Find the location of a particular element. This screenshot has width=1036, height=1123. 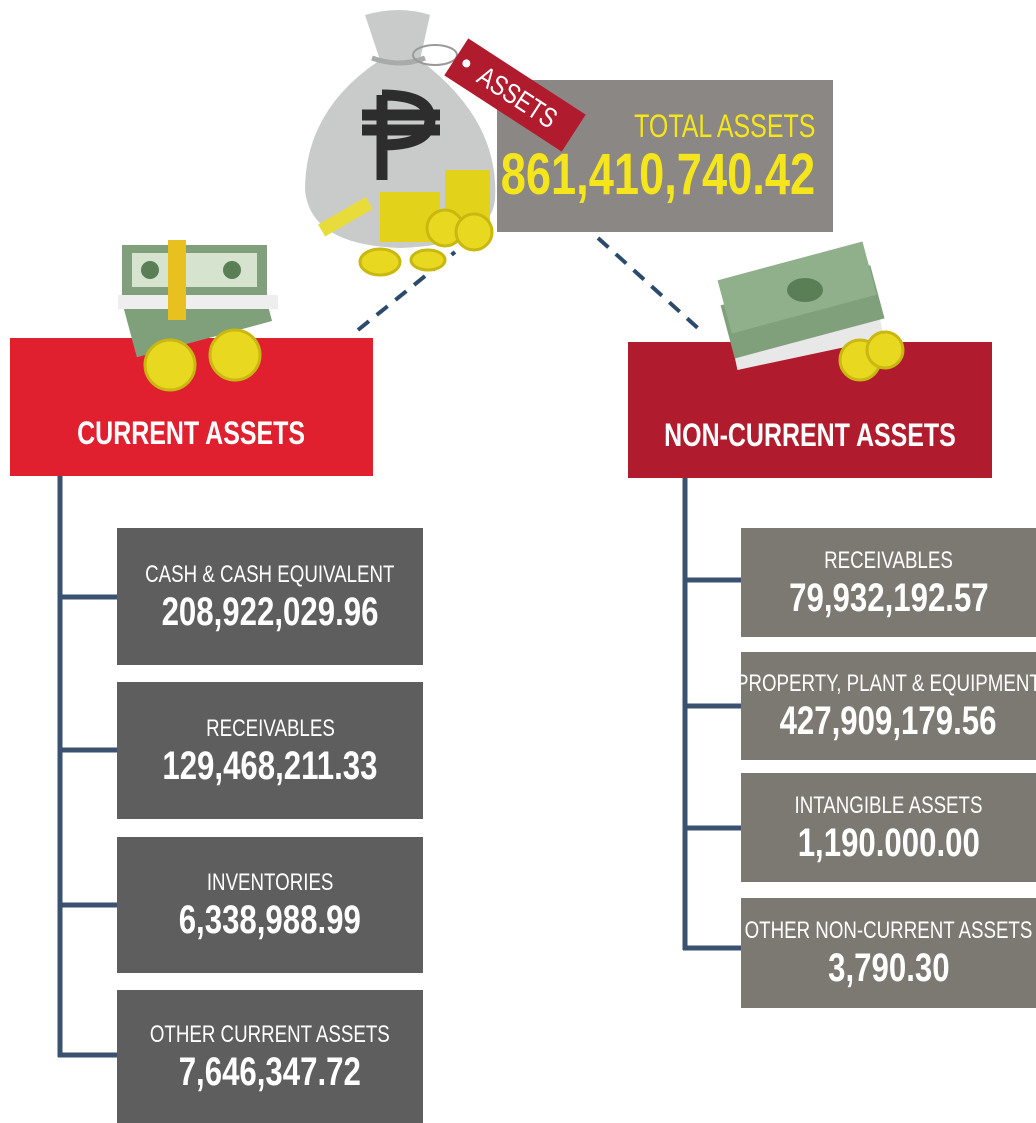

total-value: 861,410,740.42 is located at coordinates (657, 174).